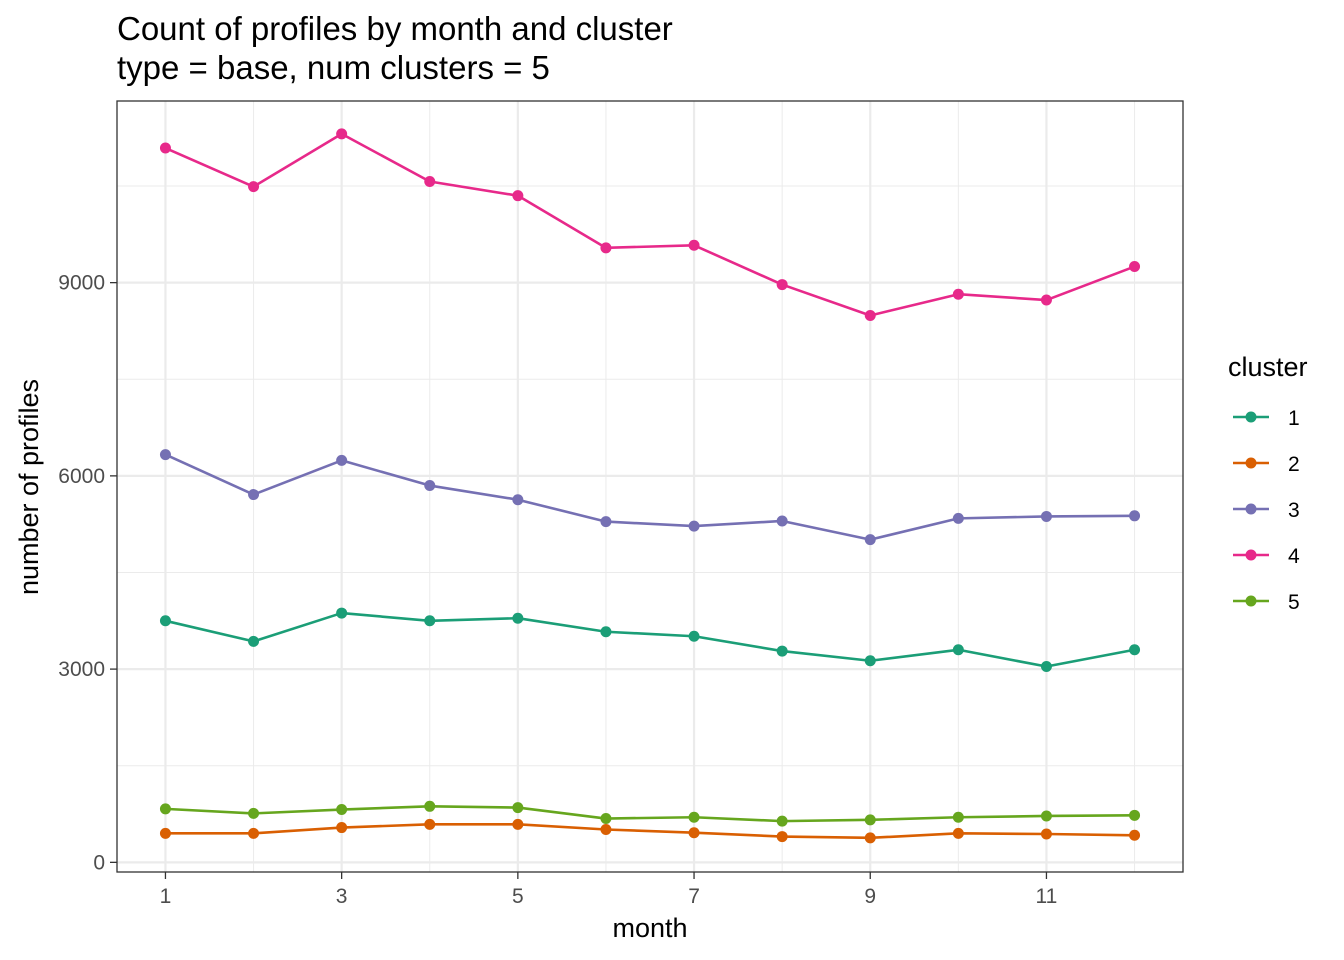 The image size is (1344, 960). Describe the element at coordinates (694, 896) in the screenshot. I see `x-tick-label: 7` at that location.